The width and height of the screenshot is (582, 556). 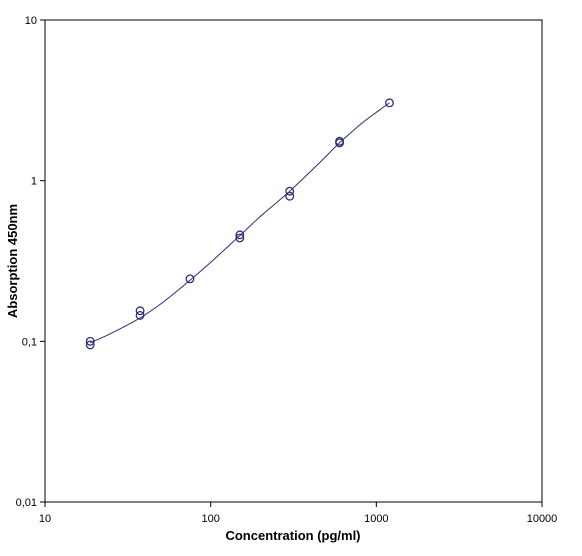 What do you see at coordinates (45, 519) in the screenshot?
I see `x-tick-label: 10` at bounding box center [45, 519].